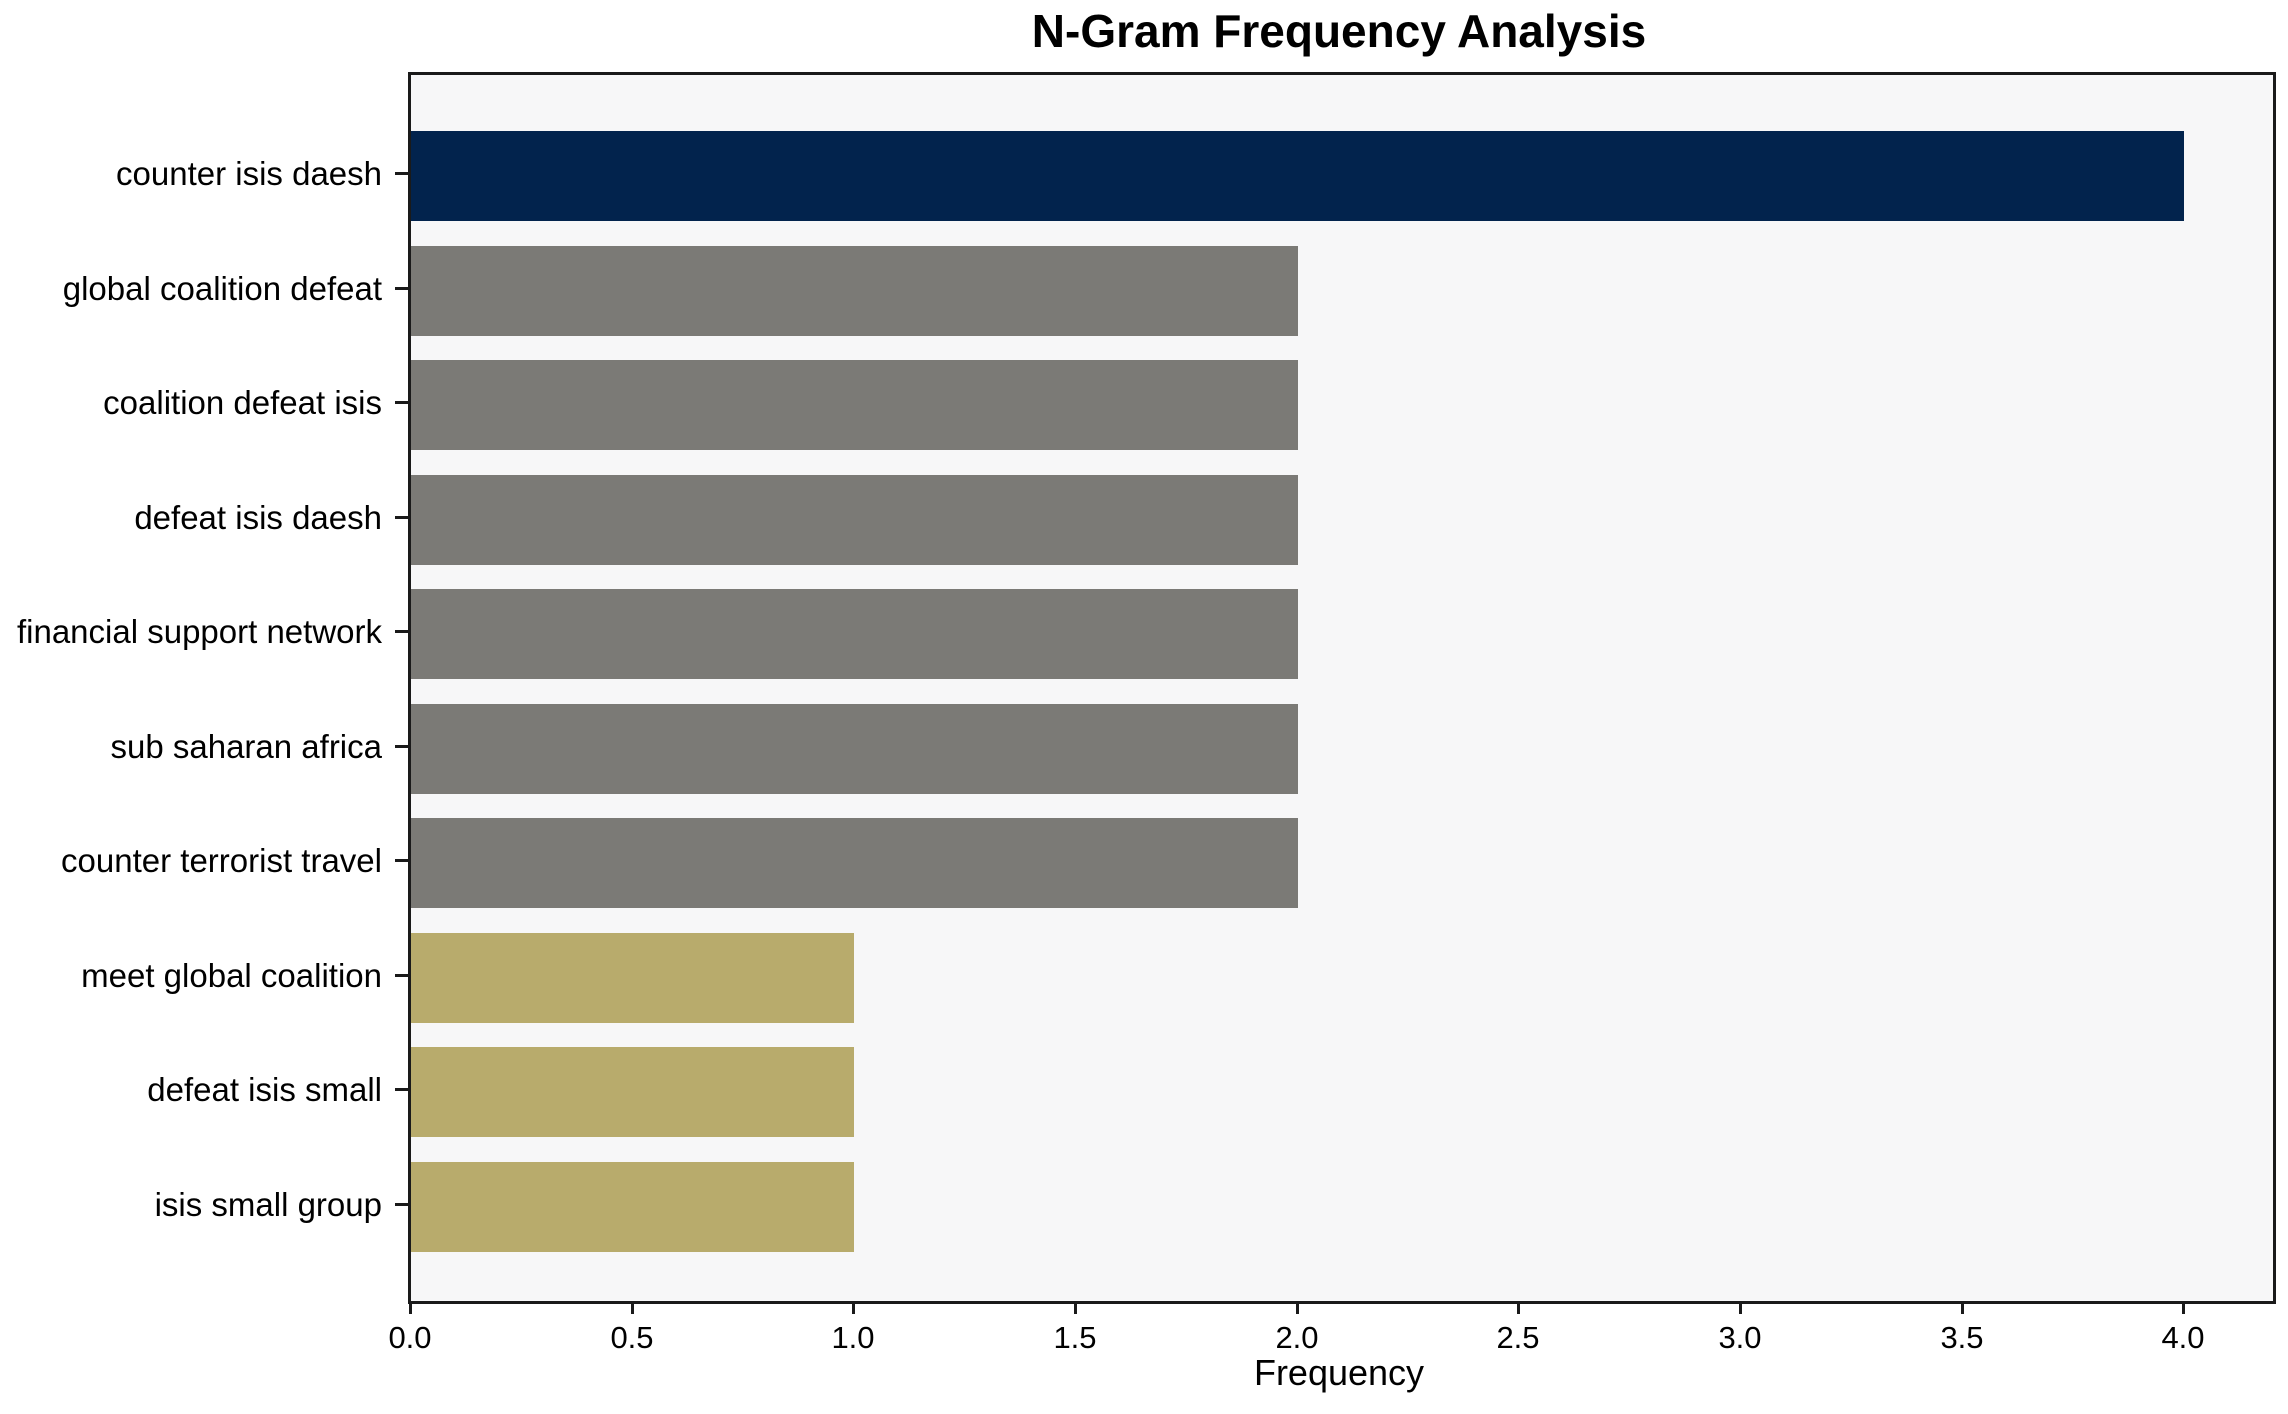 Image resolution: width=2288 pixels, height=1414 pixels. I want to click on x-tick-label: 0.5, so click(632, 1337).